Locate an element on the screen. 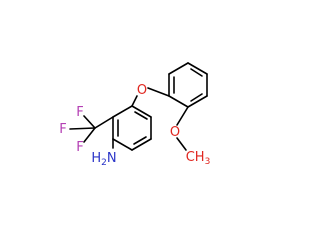 This screenshot has width=320, height=250. atom-label: CH3 is located at coordinates (198, 158).